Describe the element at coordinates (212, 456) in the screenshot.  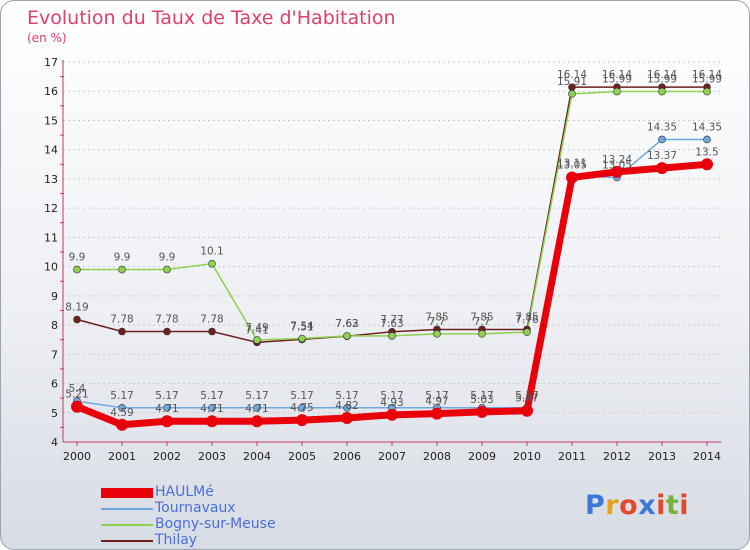
I see `x-tick-label: 2003` at that location.